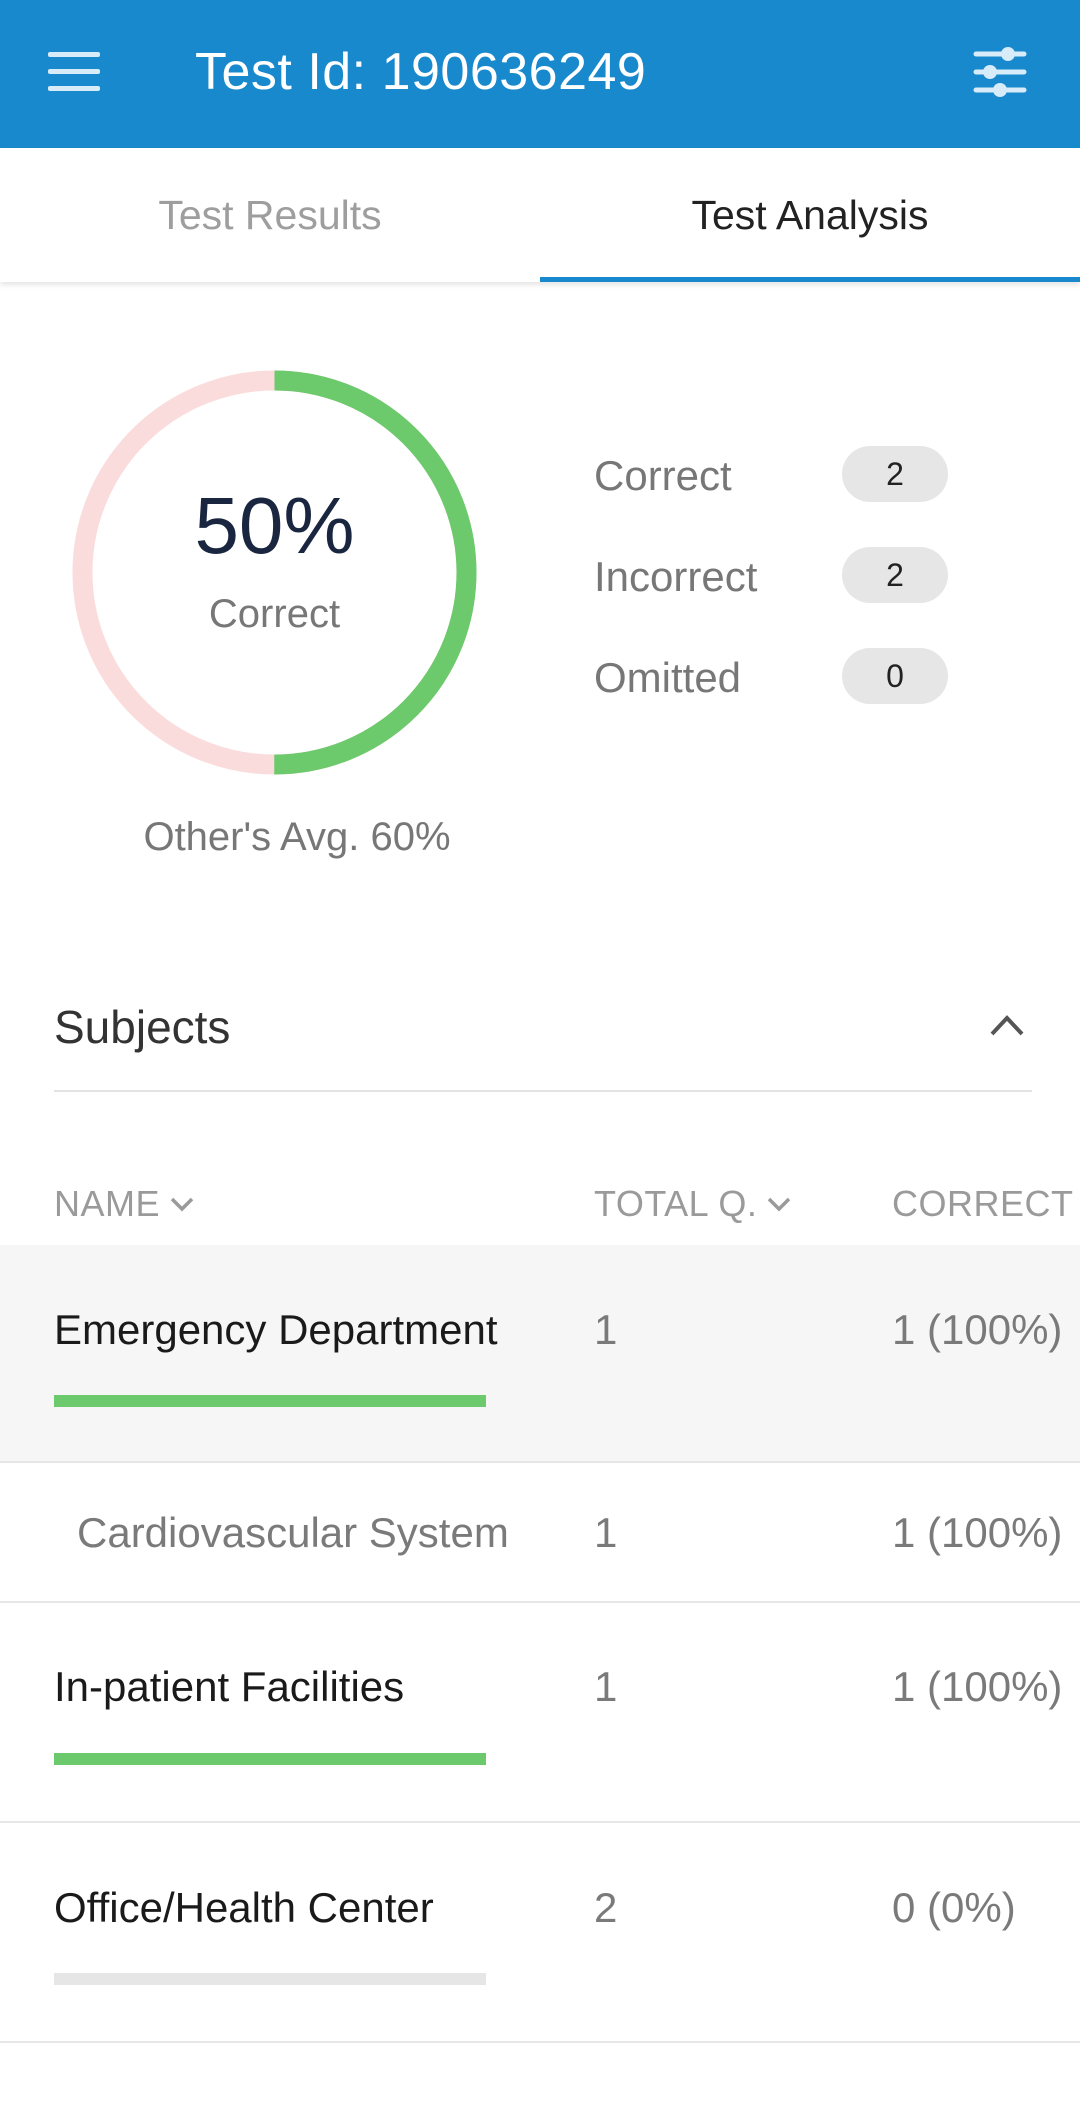 This screenshot has width=1080, height=2112. Describe the element at coordinates (142, 1027) in the screenshot. I see `subjects-title: Subjects` at that location.